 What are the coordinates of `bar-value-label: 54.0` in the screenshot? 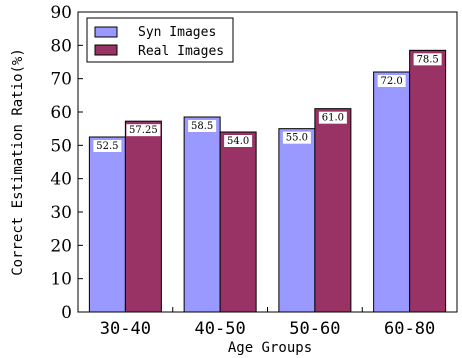 It's located at (238, 141).